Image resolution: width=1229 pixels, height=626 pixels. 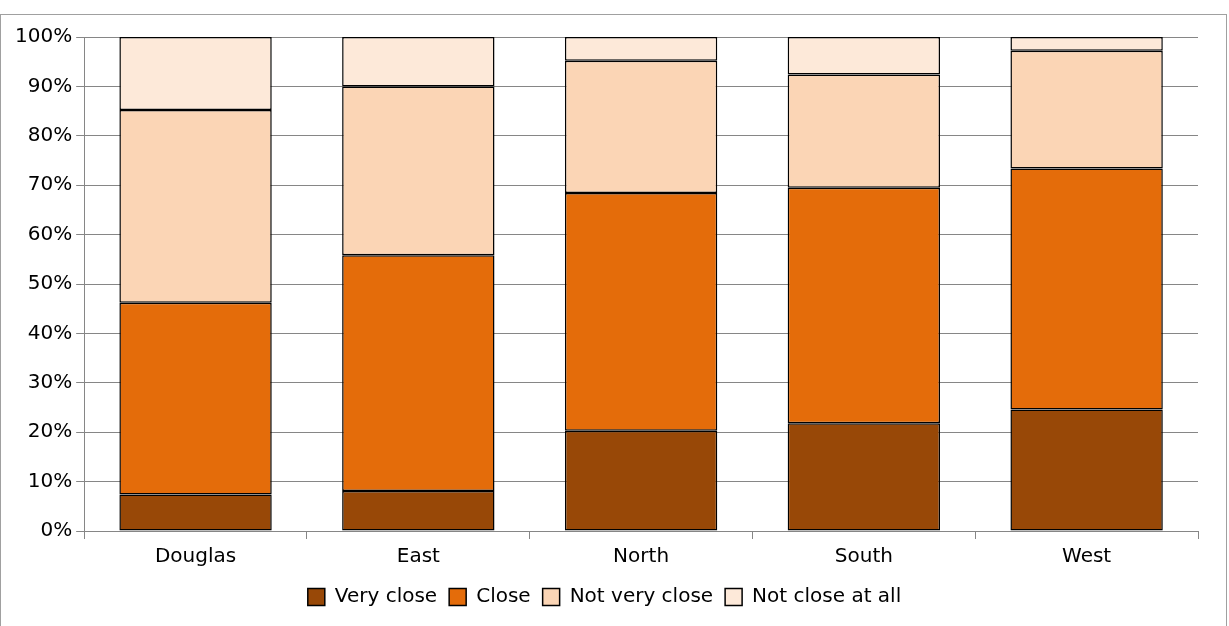 I want to click on legend-label: Not very close, so click(x=641, y=595).